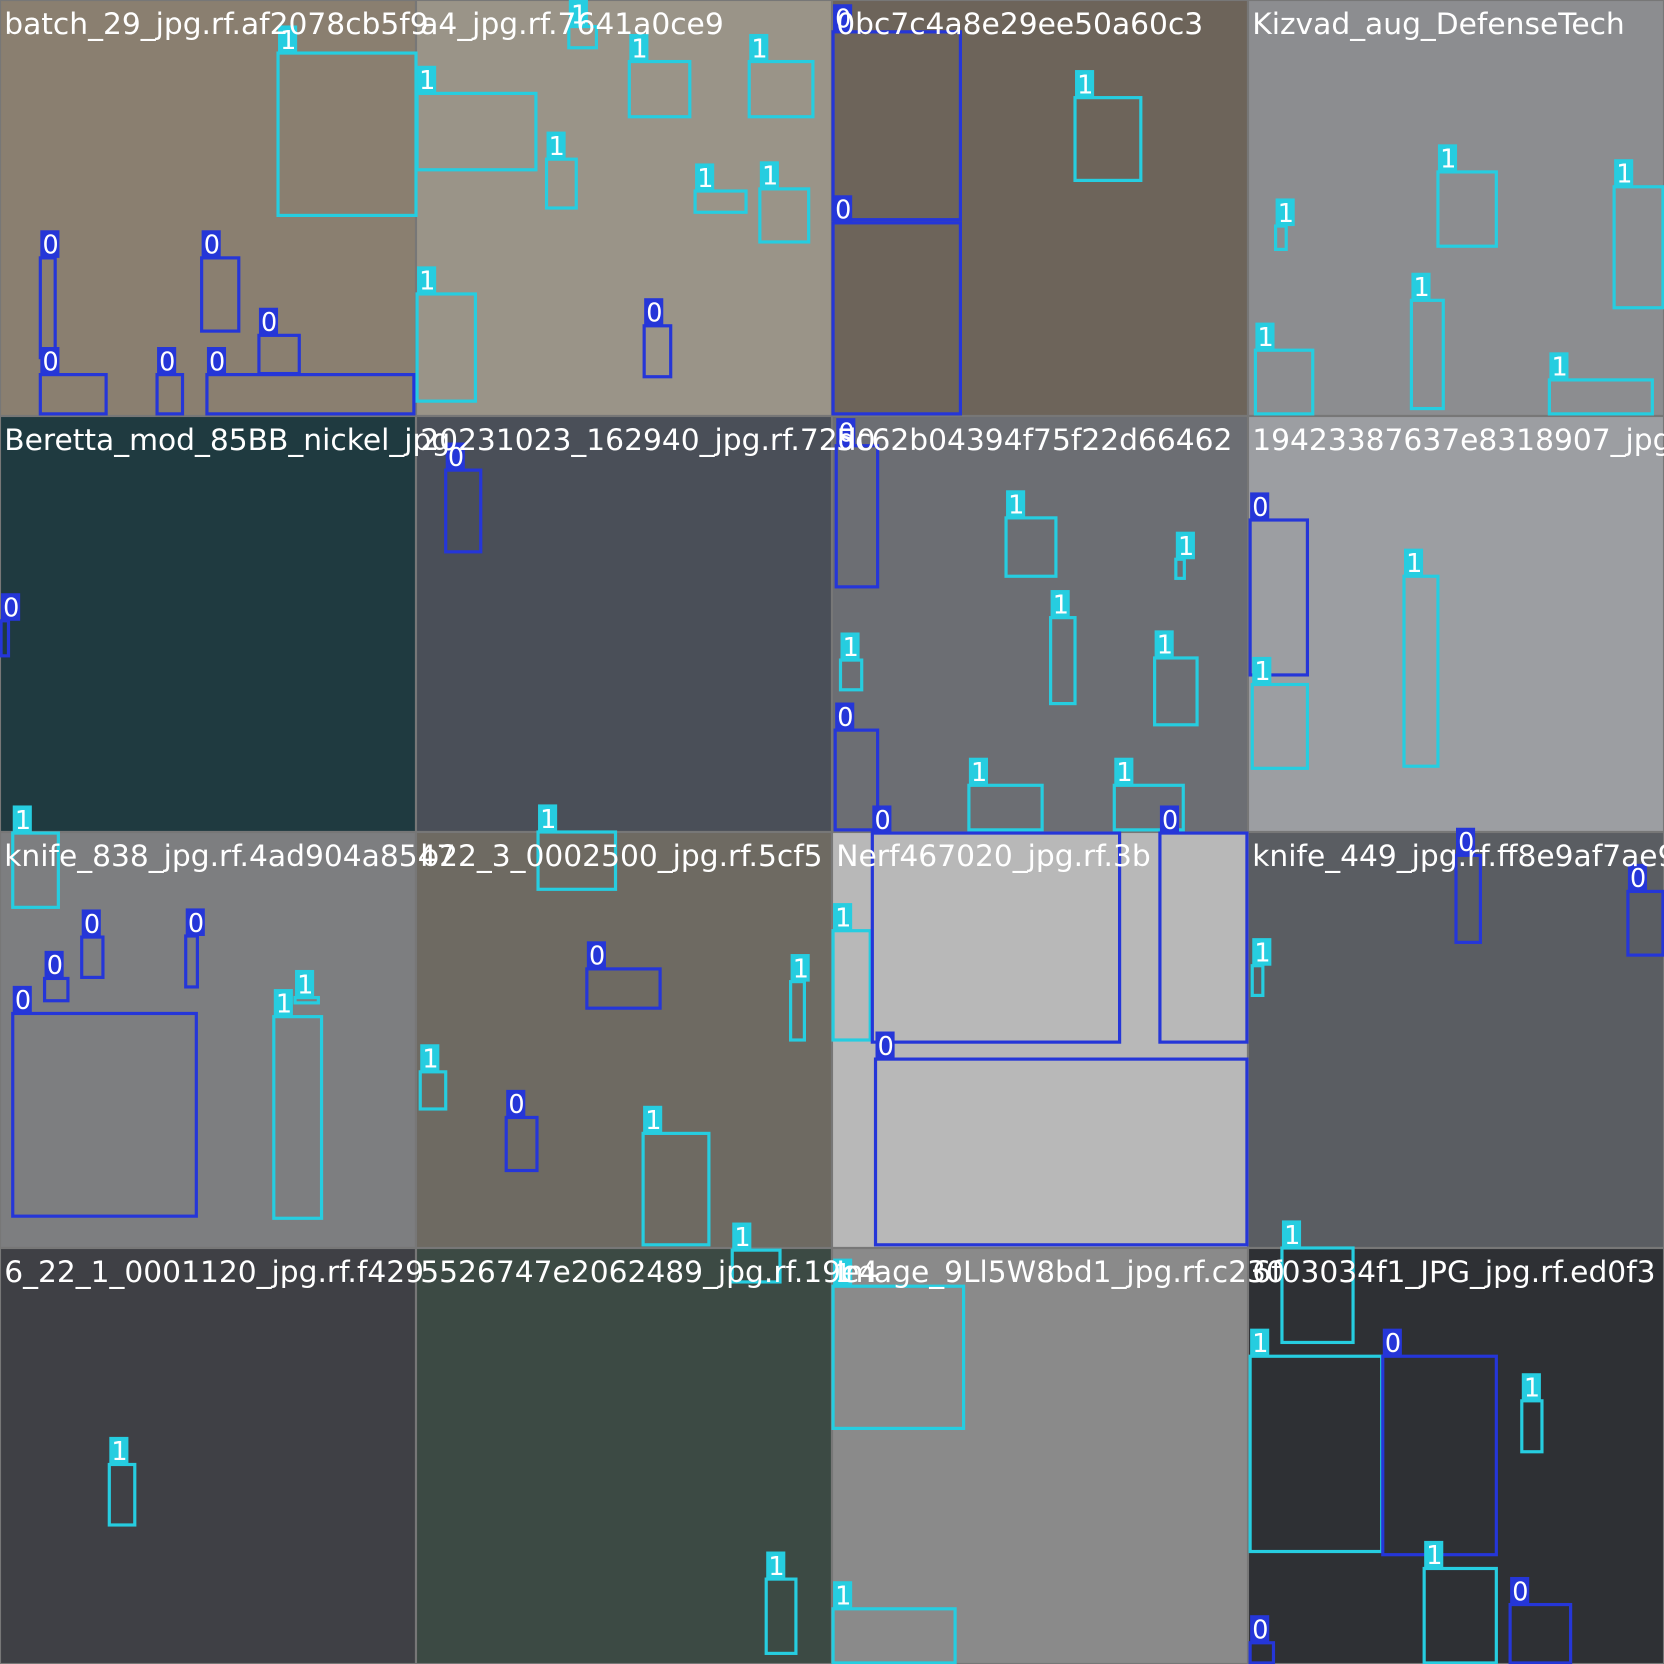 This screenshot has width=1664, height=1664. What do you see at coordinates (1453, 1272) in the screenshot?
I see `tile-filename: 6f03034f1_JPG_jpg.rf.ed0f3` at bounding box center [1453, 1272].